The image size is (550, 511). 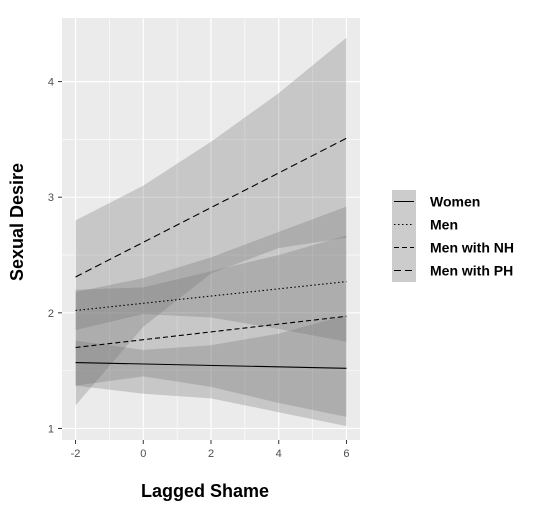 I want to click on line-women, so click(x=211, y=365).